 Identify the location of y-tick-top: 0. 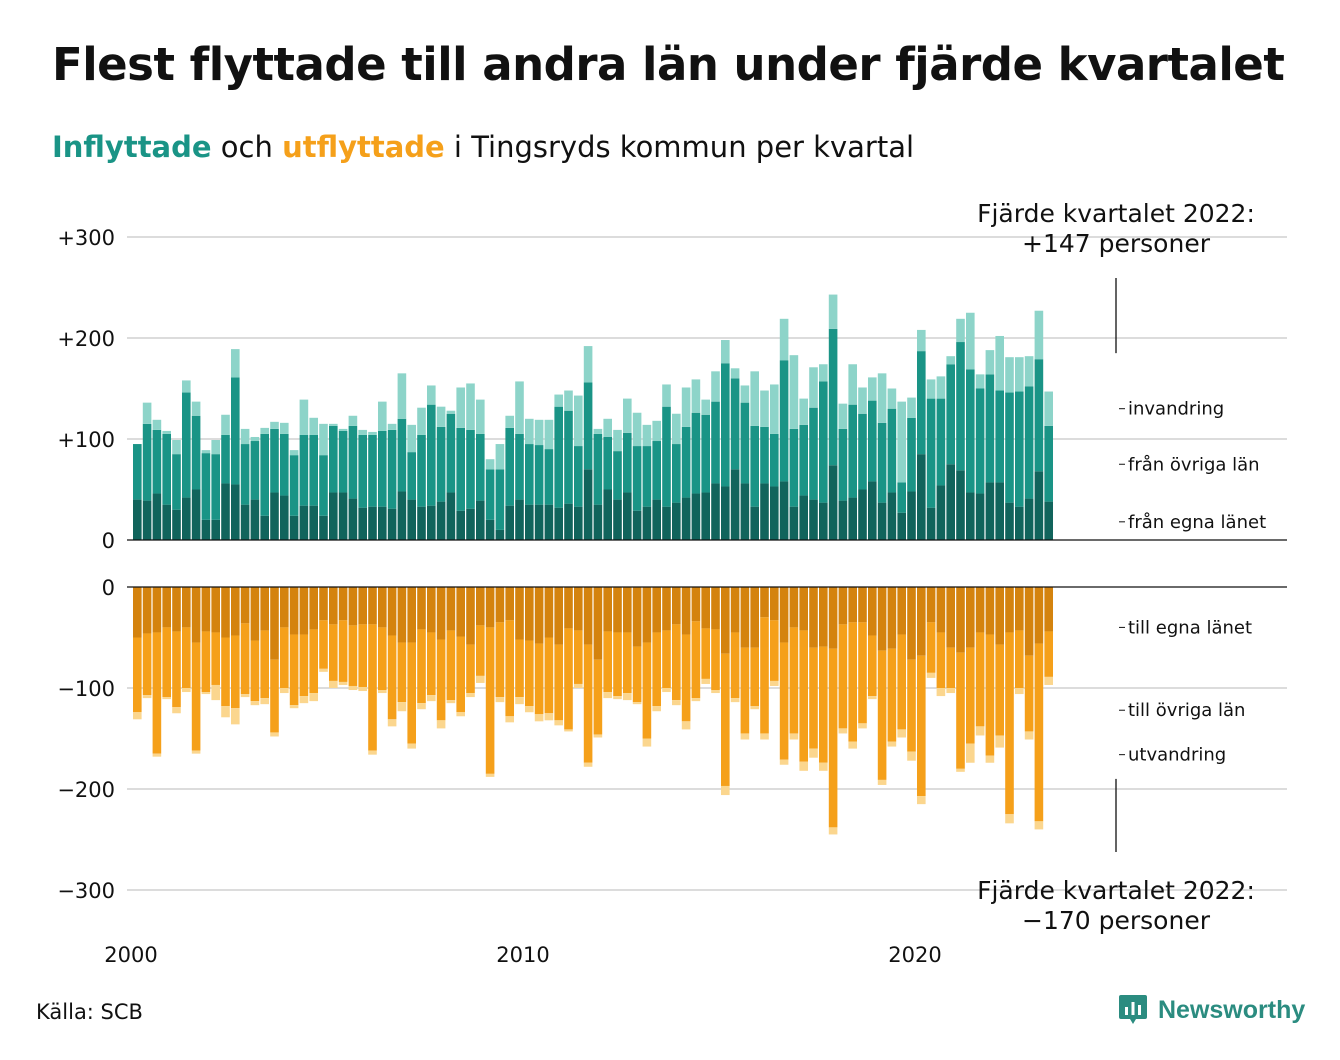
(108, 541).